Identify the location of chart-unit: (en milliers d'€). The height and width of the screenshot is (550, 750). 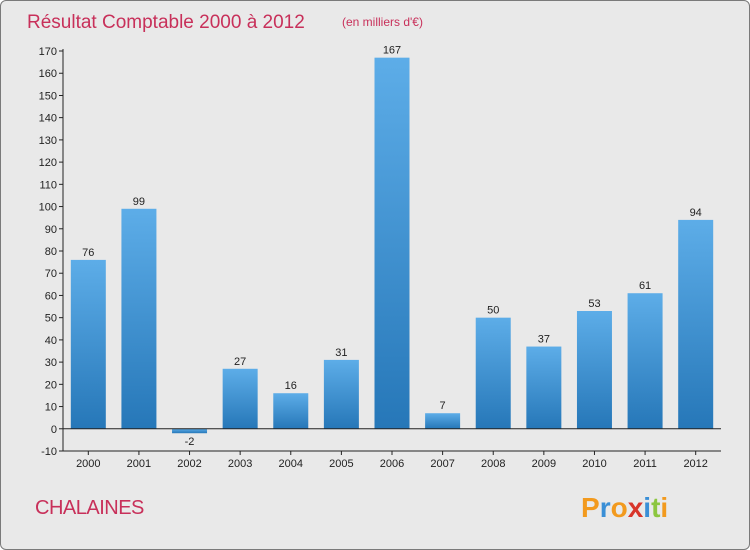
(382, 22).